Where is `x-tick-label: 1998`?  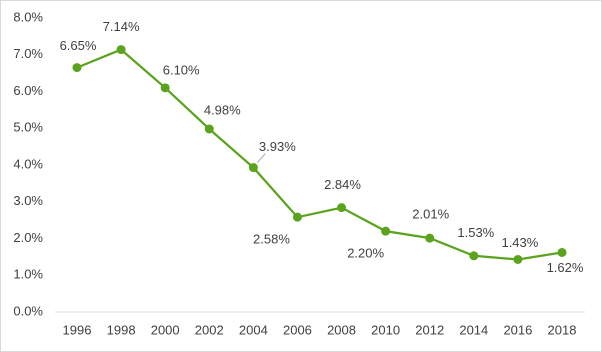
x-tick-label: 1998 is located at coordinates (121, 329).